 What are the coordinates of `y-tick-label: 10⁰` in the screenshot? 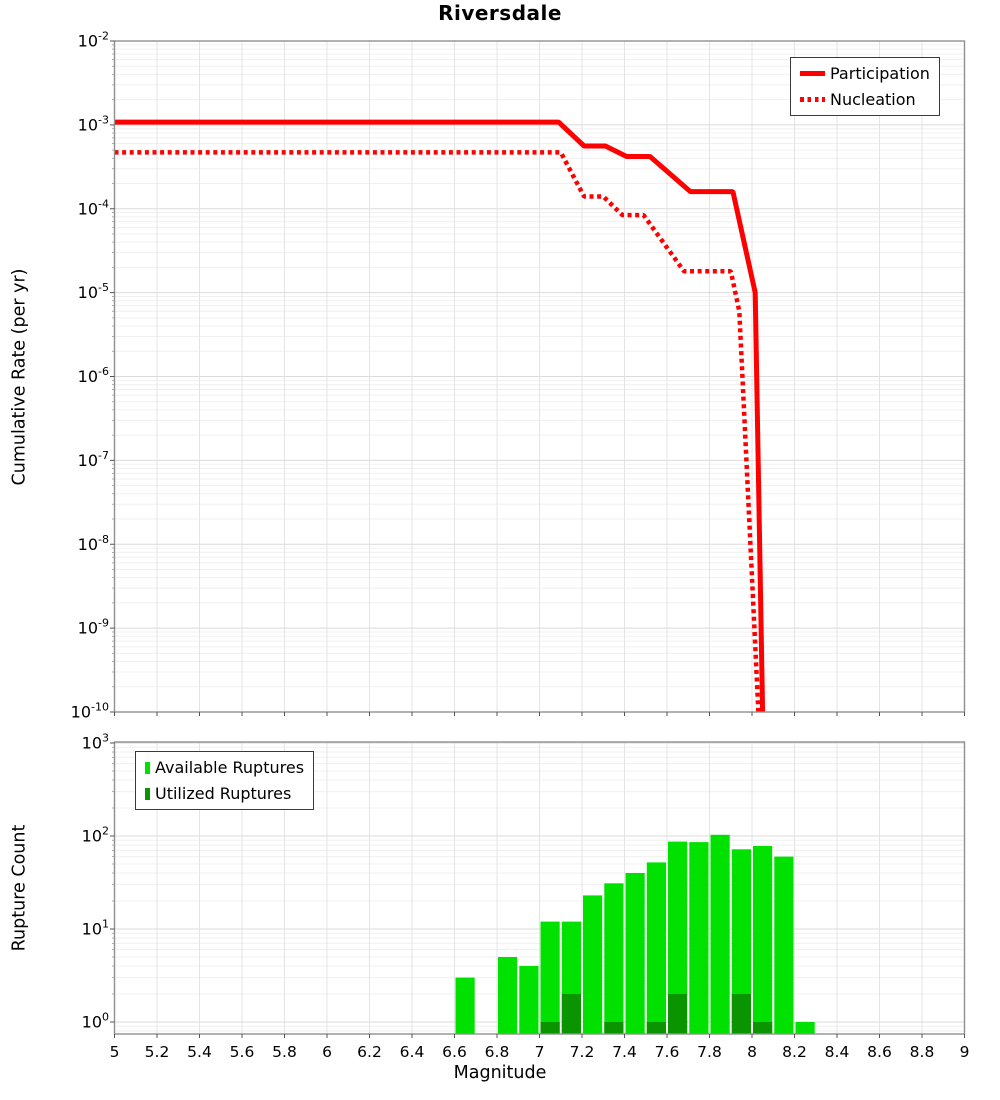 It's located at (95, 1021).